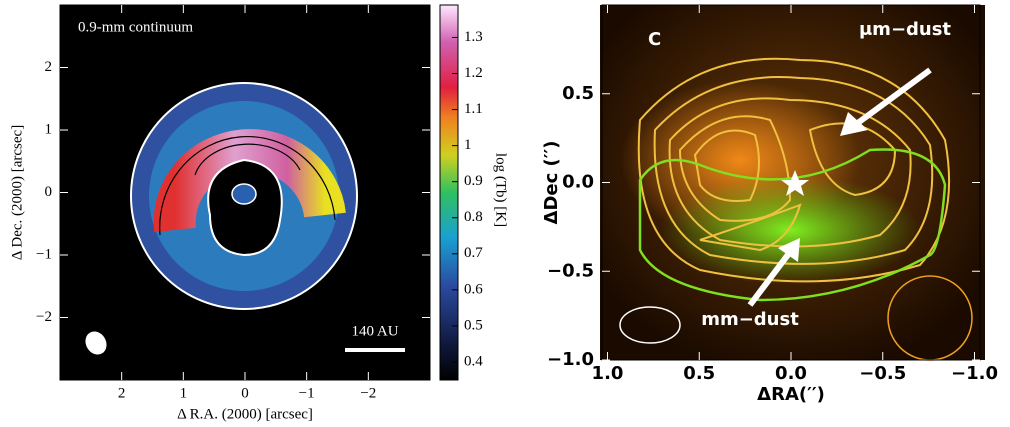 Image resolution: width=1010 pixels, height=427 pixels. Describe the element at coordinates (184, 393) in the screenshot. I see `x-tick-label: 1` at that location.